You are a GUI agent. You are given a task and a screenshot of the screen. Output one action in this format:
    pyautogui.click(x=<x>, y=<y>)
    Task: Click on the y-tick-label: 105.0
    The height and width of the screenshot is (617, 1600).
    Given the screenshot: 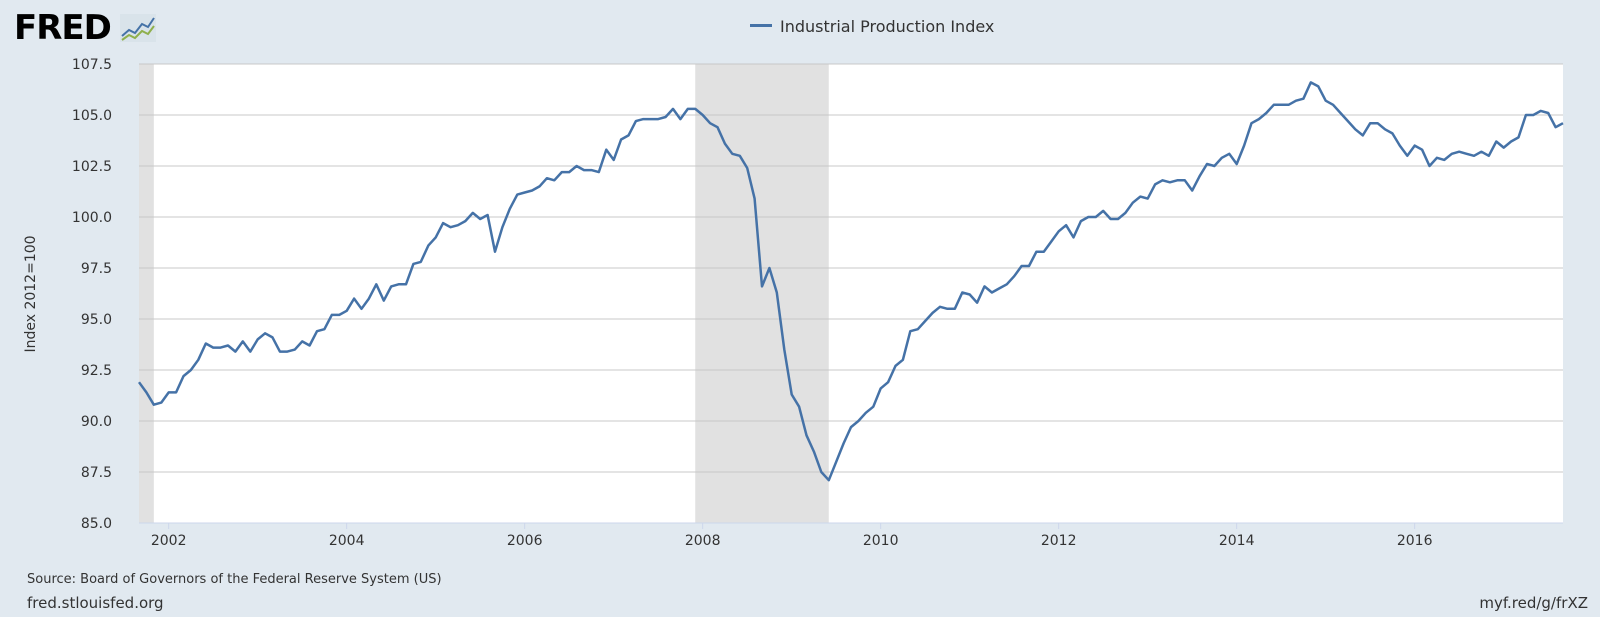 What is the action you would take?
    pyautogui.click(x=92, y=116)
    